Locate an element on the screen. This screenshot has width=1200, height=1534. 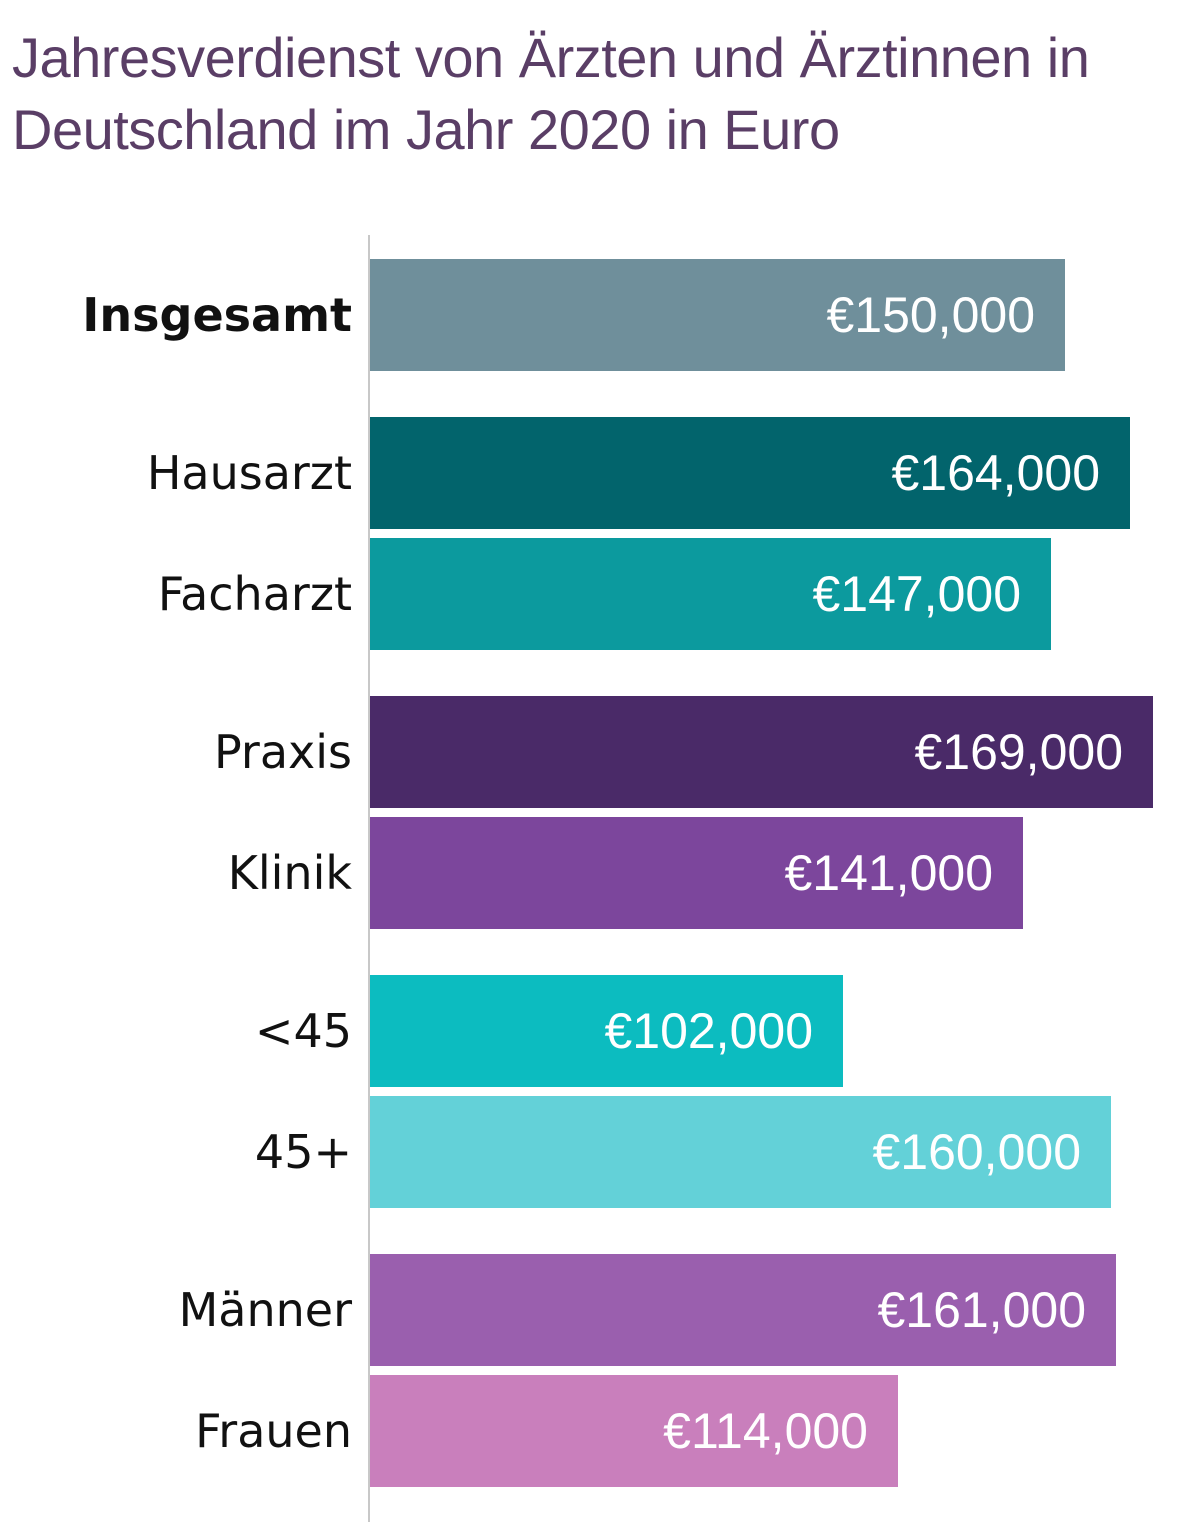
value-label-3: €169,000 is located at coordinates (1018, 752).